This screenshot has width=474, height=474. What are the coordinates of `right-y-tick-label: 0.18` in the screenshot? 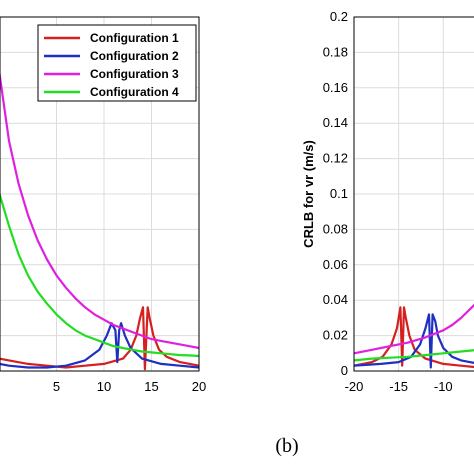 It's located at (335, 51).